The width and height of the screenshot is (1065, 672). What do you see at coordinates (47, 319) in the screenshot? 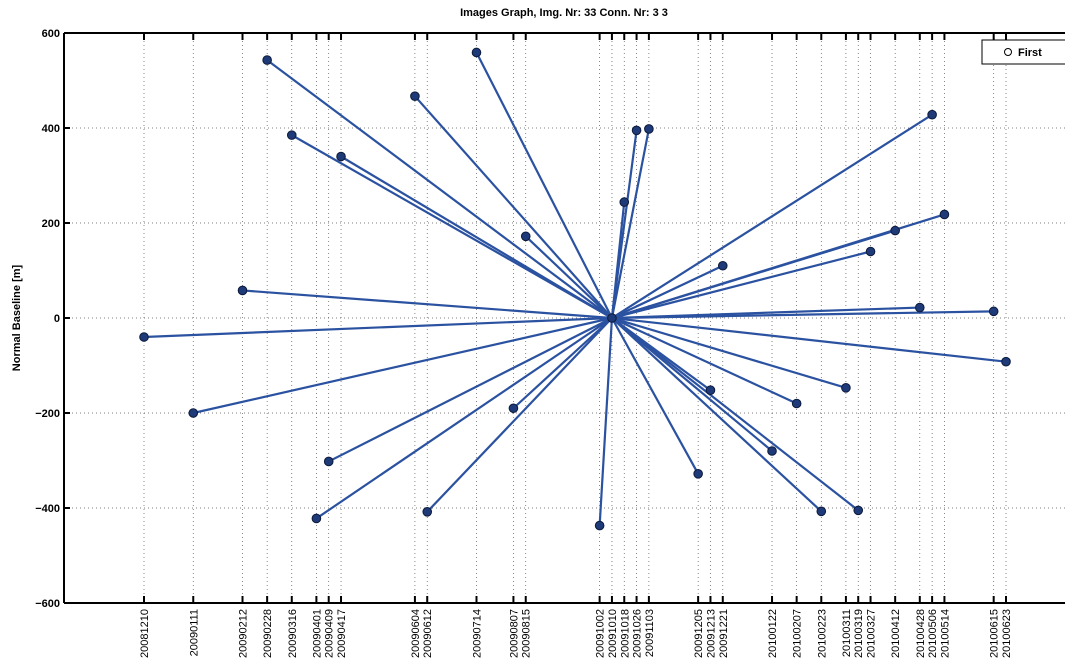
I see `y-tick-labels: 600 400 200 0 −200 −400 −600` at bounding box center [47, 319].